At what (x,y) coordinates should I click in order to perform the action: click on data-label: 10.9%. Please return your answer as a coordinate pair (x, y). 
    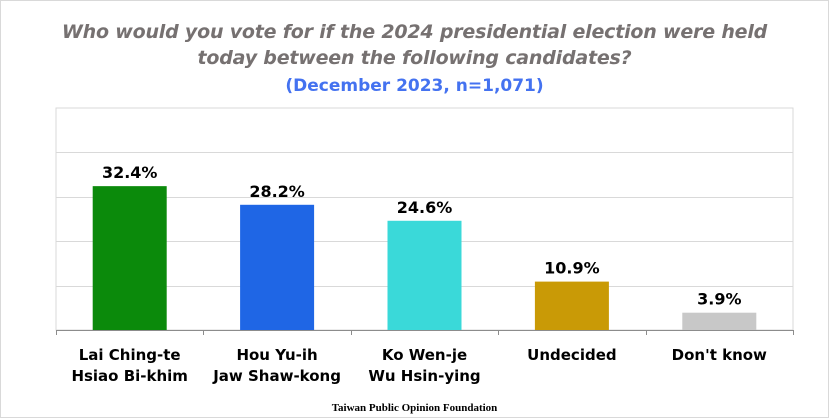
    Looking at the image, I should click on (572, 268).